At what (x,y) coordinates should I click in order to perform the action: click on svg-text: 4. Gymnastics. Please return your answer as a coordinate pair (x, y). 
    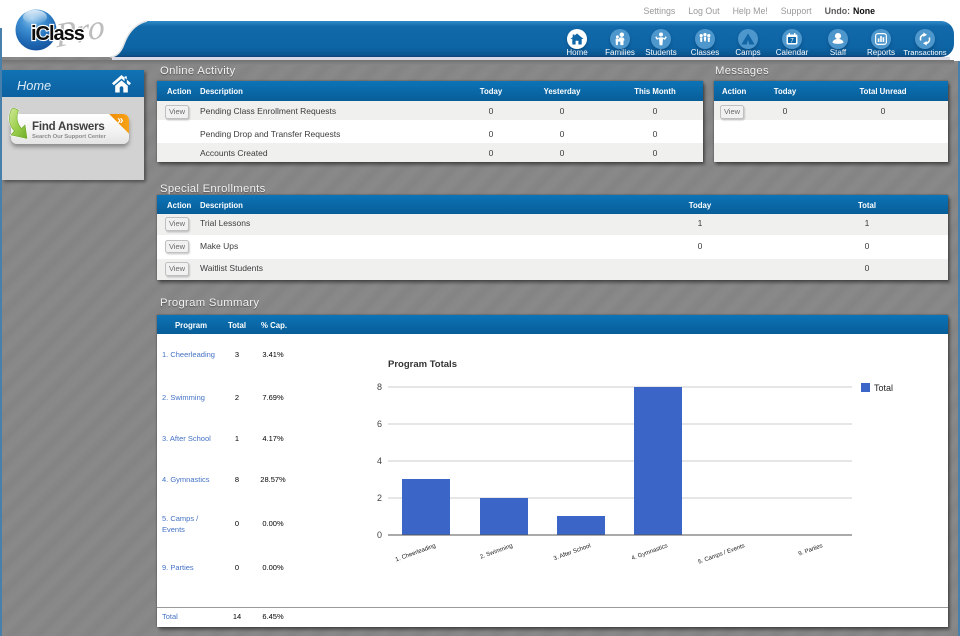
    Looking at the image, I should click on (650, 552).